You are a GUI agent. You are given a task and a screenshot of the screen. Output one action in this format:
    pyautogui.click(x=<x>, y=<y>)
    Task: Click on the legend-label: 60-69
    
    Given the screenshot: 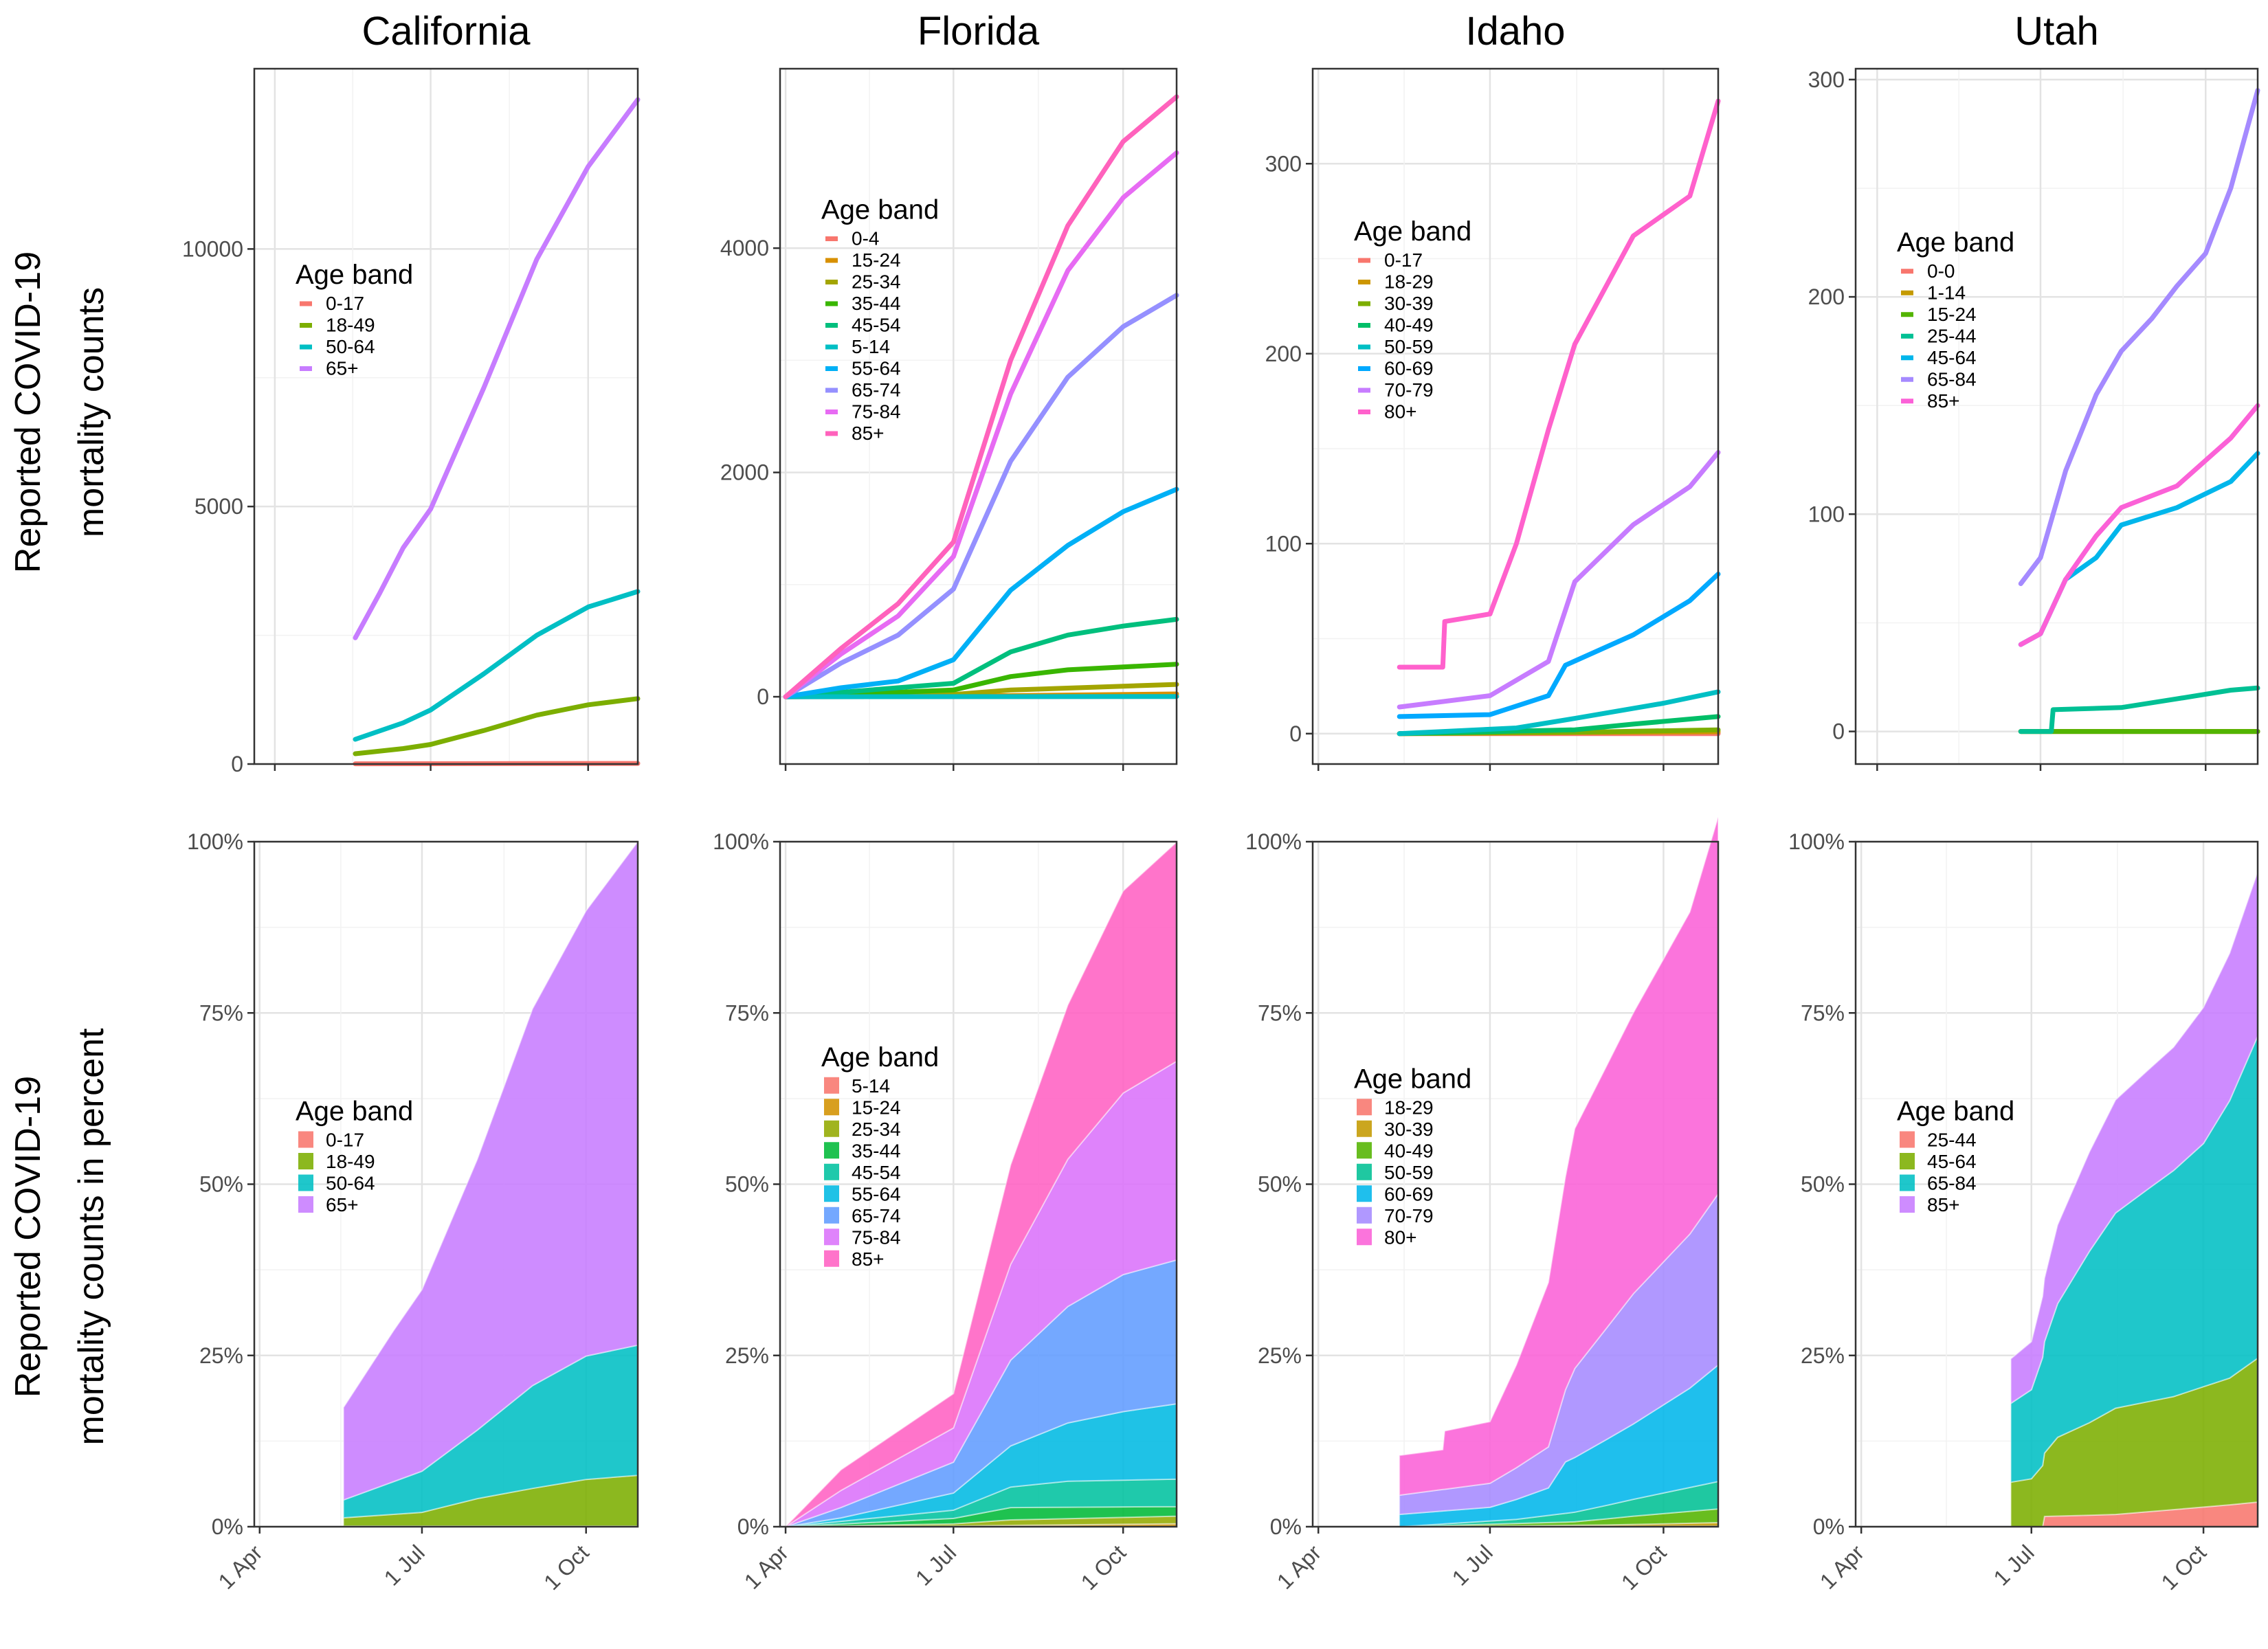 What is the action you would take?
    pyautogui.click(x=1409, y=368)
    